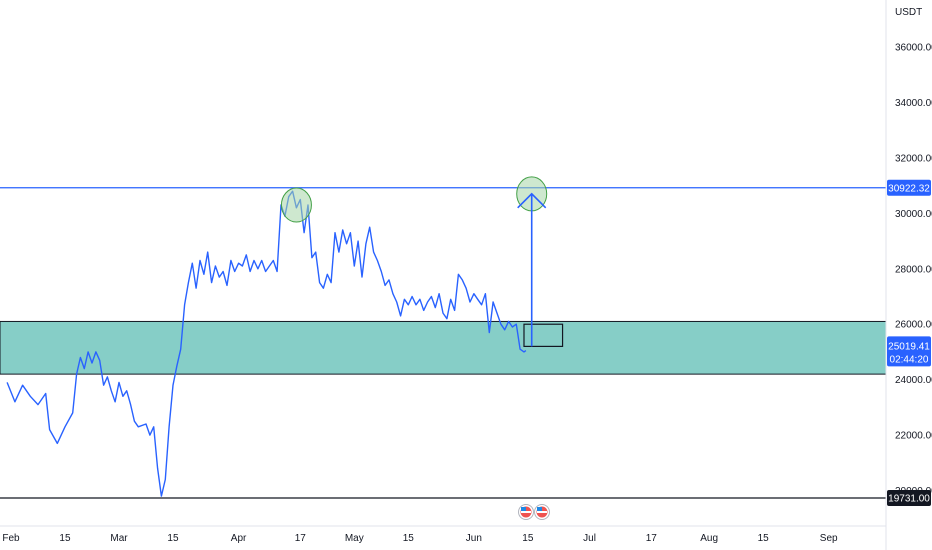 The height and width of the screenshot is (550, 932). I want to click on level-price-text-0: 30922.32, so click(909, 188).